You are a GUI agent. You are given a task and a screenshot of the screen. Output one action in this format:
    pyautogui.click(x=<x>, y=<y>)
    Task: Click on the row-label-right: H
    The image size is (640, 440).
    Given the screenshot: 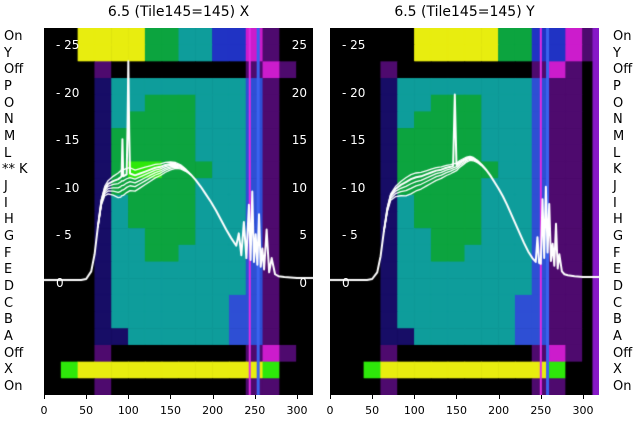 What is the action you would take?
    pyautogui.click(x=618, y=220)
    